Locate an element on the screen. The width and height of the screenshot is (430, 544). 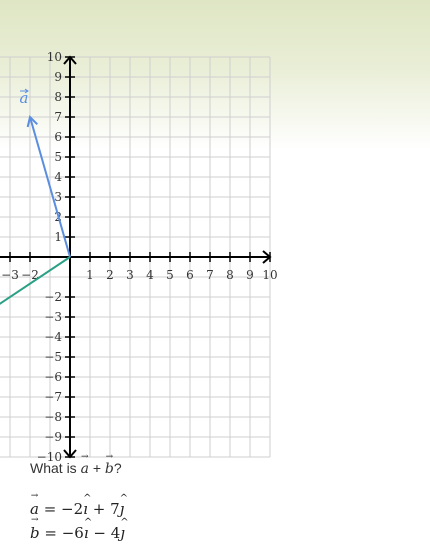
y-tick-label: 10 is located at coordinates (54, 57).